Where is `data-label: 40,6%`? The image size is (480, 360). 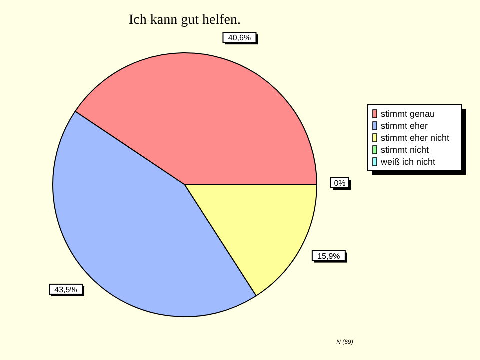
data-label: 40,6% is located at coordinates (240, 38).